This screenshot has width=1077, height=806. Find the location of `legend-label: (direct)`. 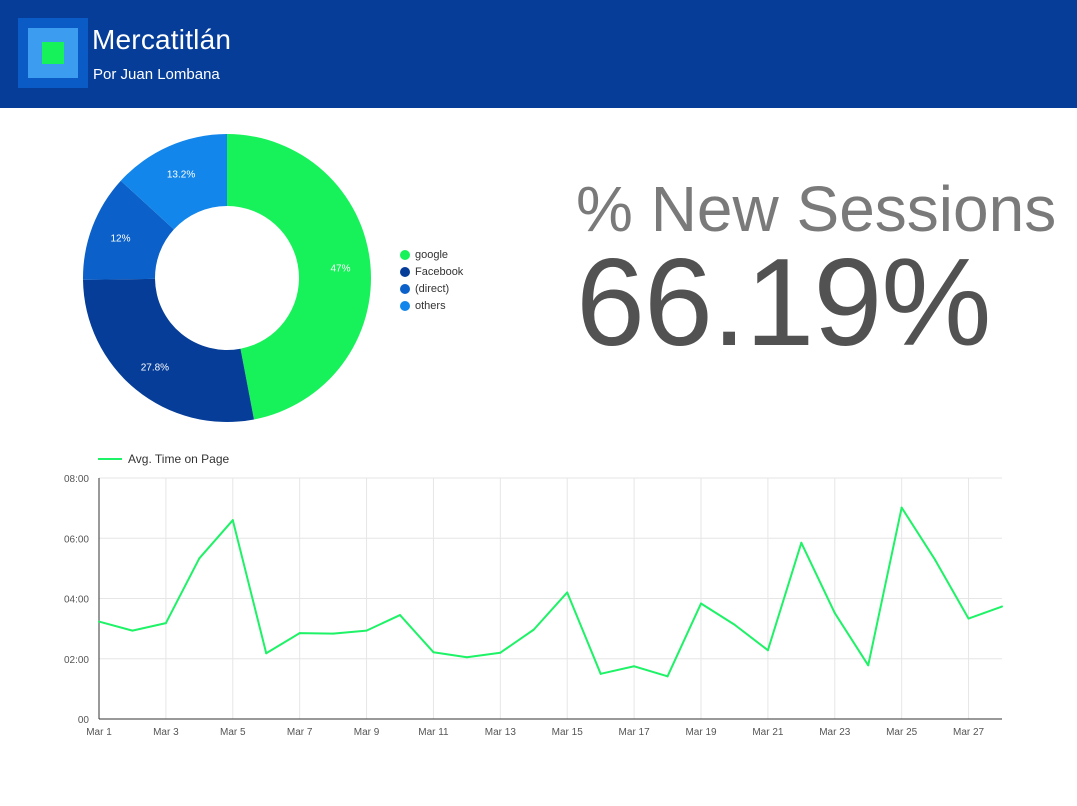

legend-label: (direct) is located at coordinates (432, 288).